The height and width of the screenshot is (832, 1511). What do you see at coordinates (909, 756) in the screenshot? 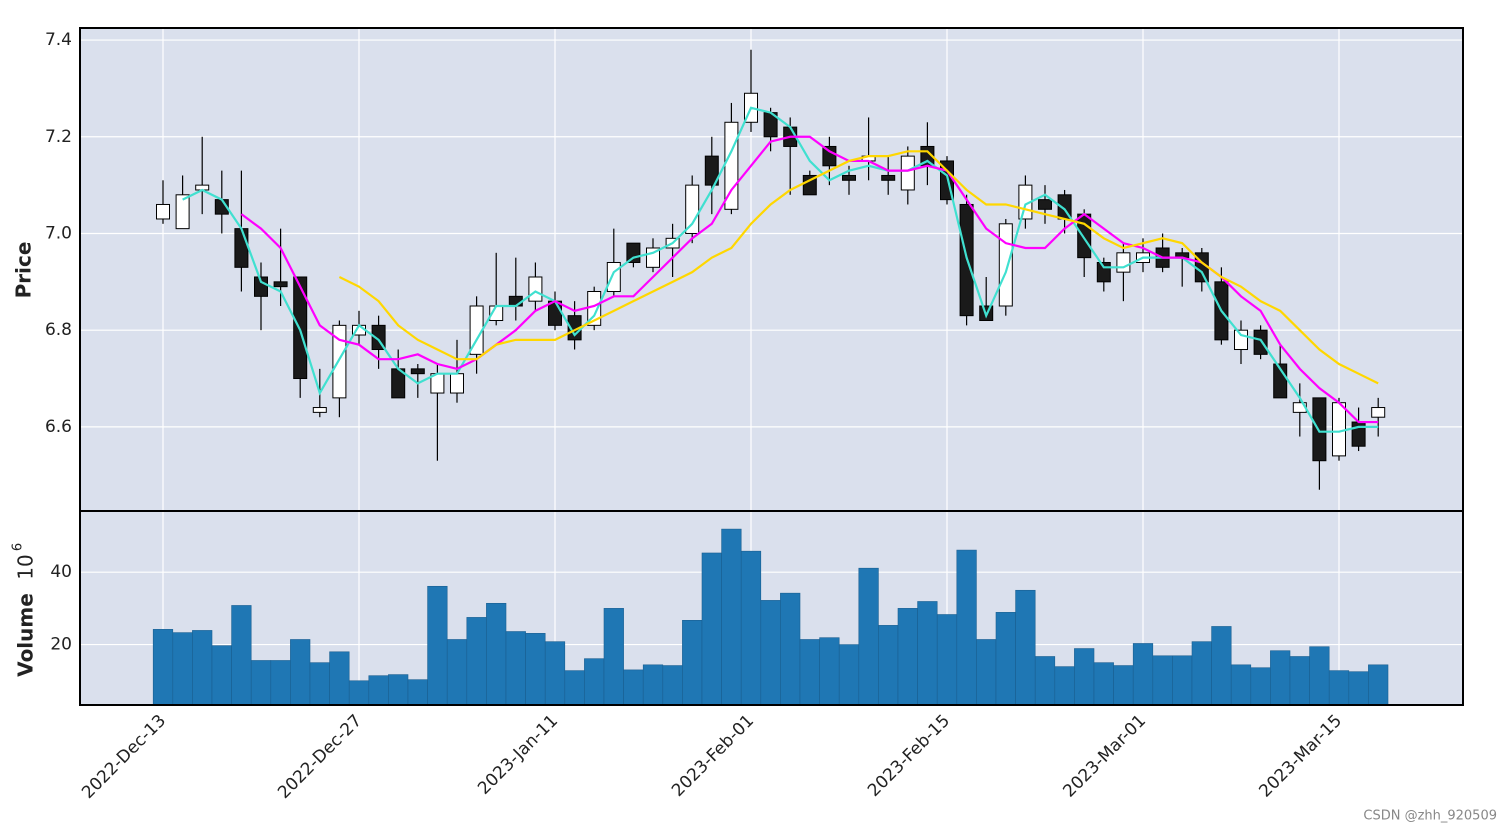
I see `x-tick-label: 2023-Feb-15` at bounding box center [909, 756].